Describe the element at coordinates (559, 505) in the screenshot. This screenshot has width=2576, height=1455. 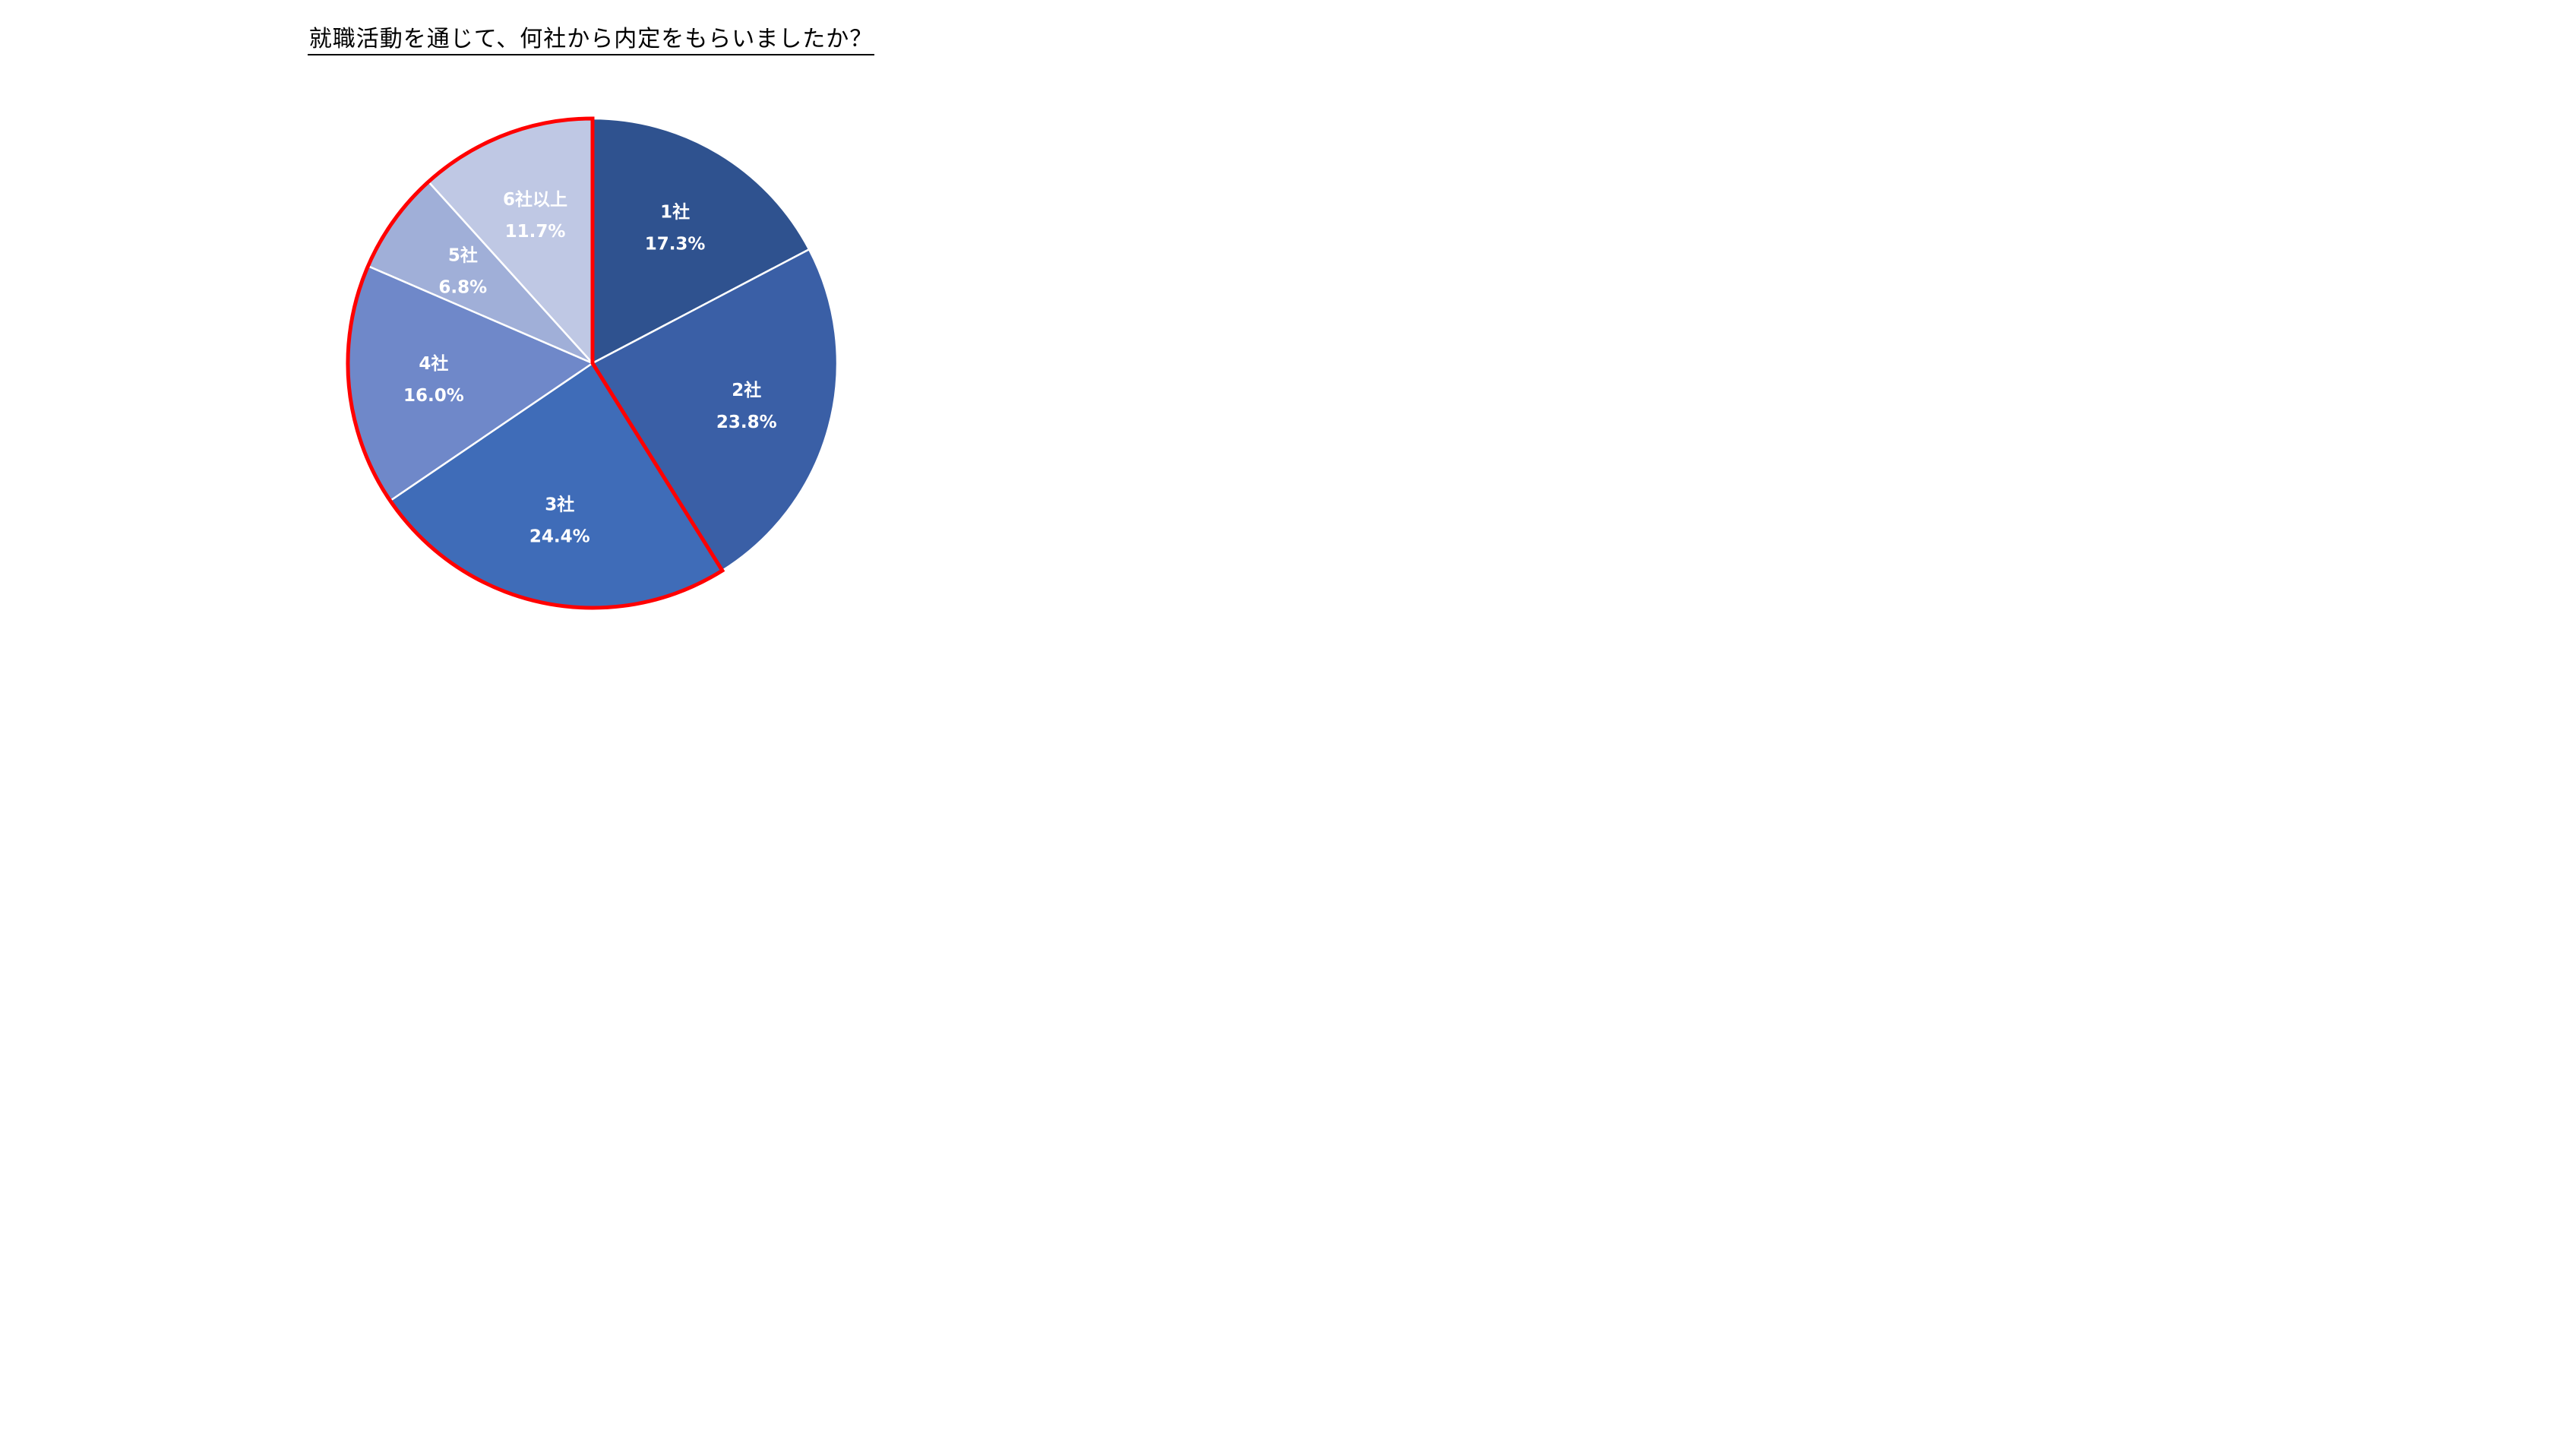
I see `slice-category-label: 3社` at that location.